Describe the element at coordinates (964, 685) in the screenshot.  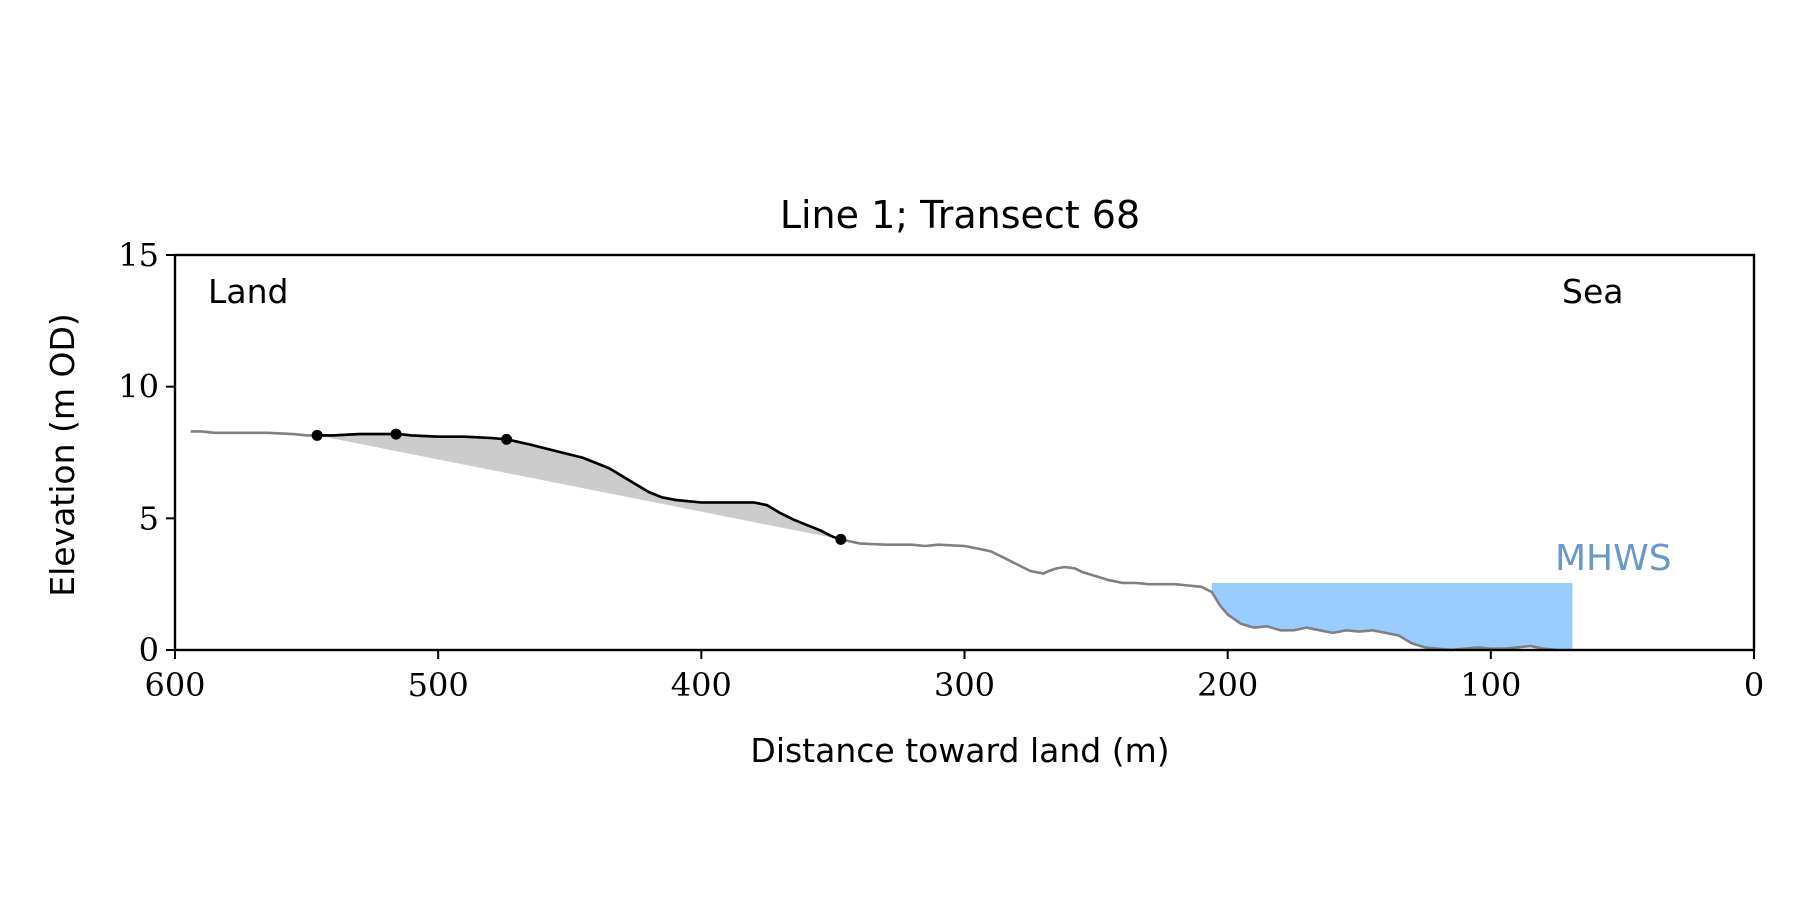
I see `x-tick-label: 300` at that location.